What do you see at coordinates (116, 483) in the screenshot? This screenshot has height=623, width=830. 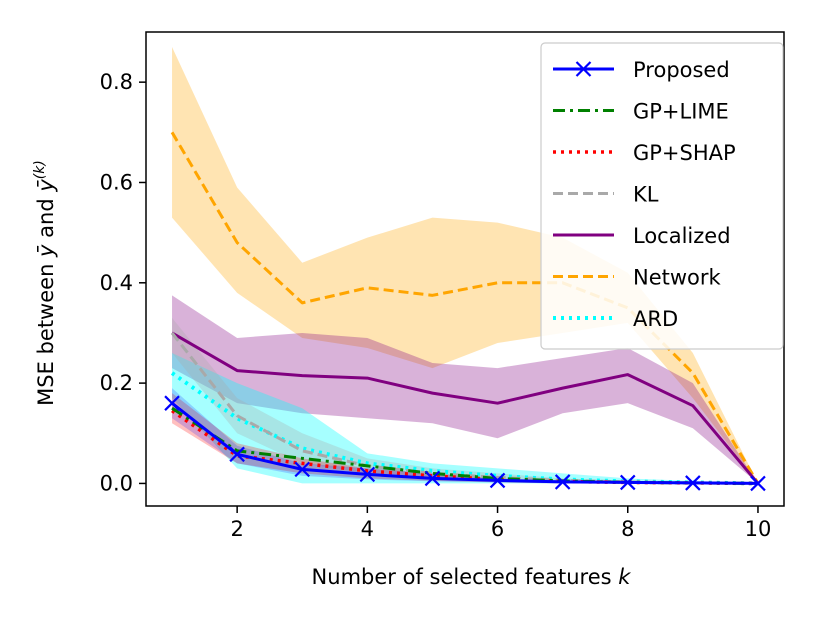 I see `y-tick-label: 0.0` at bounding box center [116, 483].